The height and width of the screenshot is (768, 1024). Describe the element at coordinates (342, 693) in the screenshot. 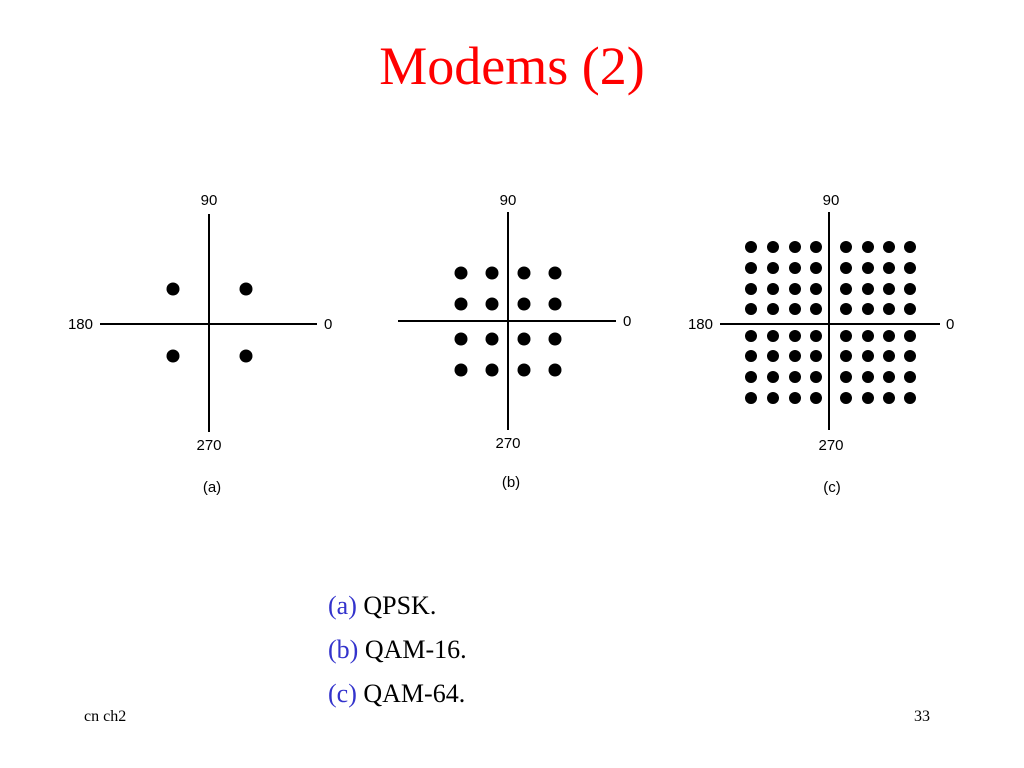

I see `caption-tag: (c)` at that location.